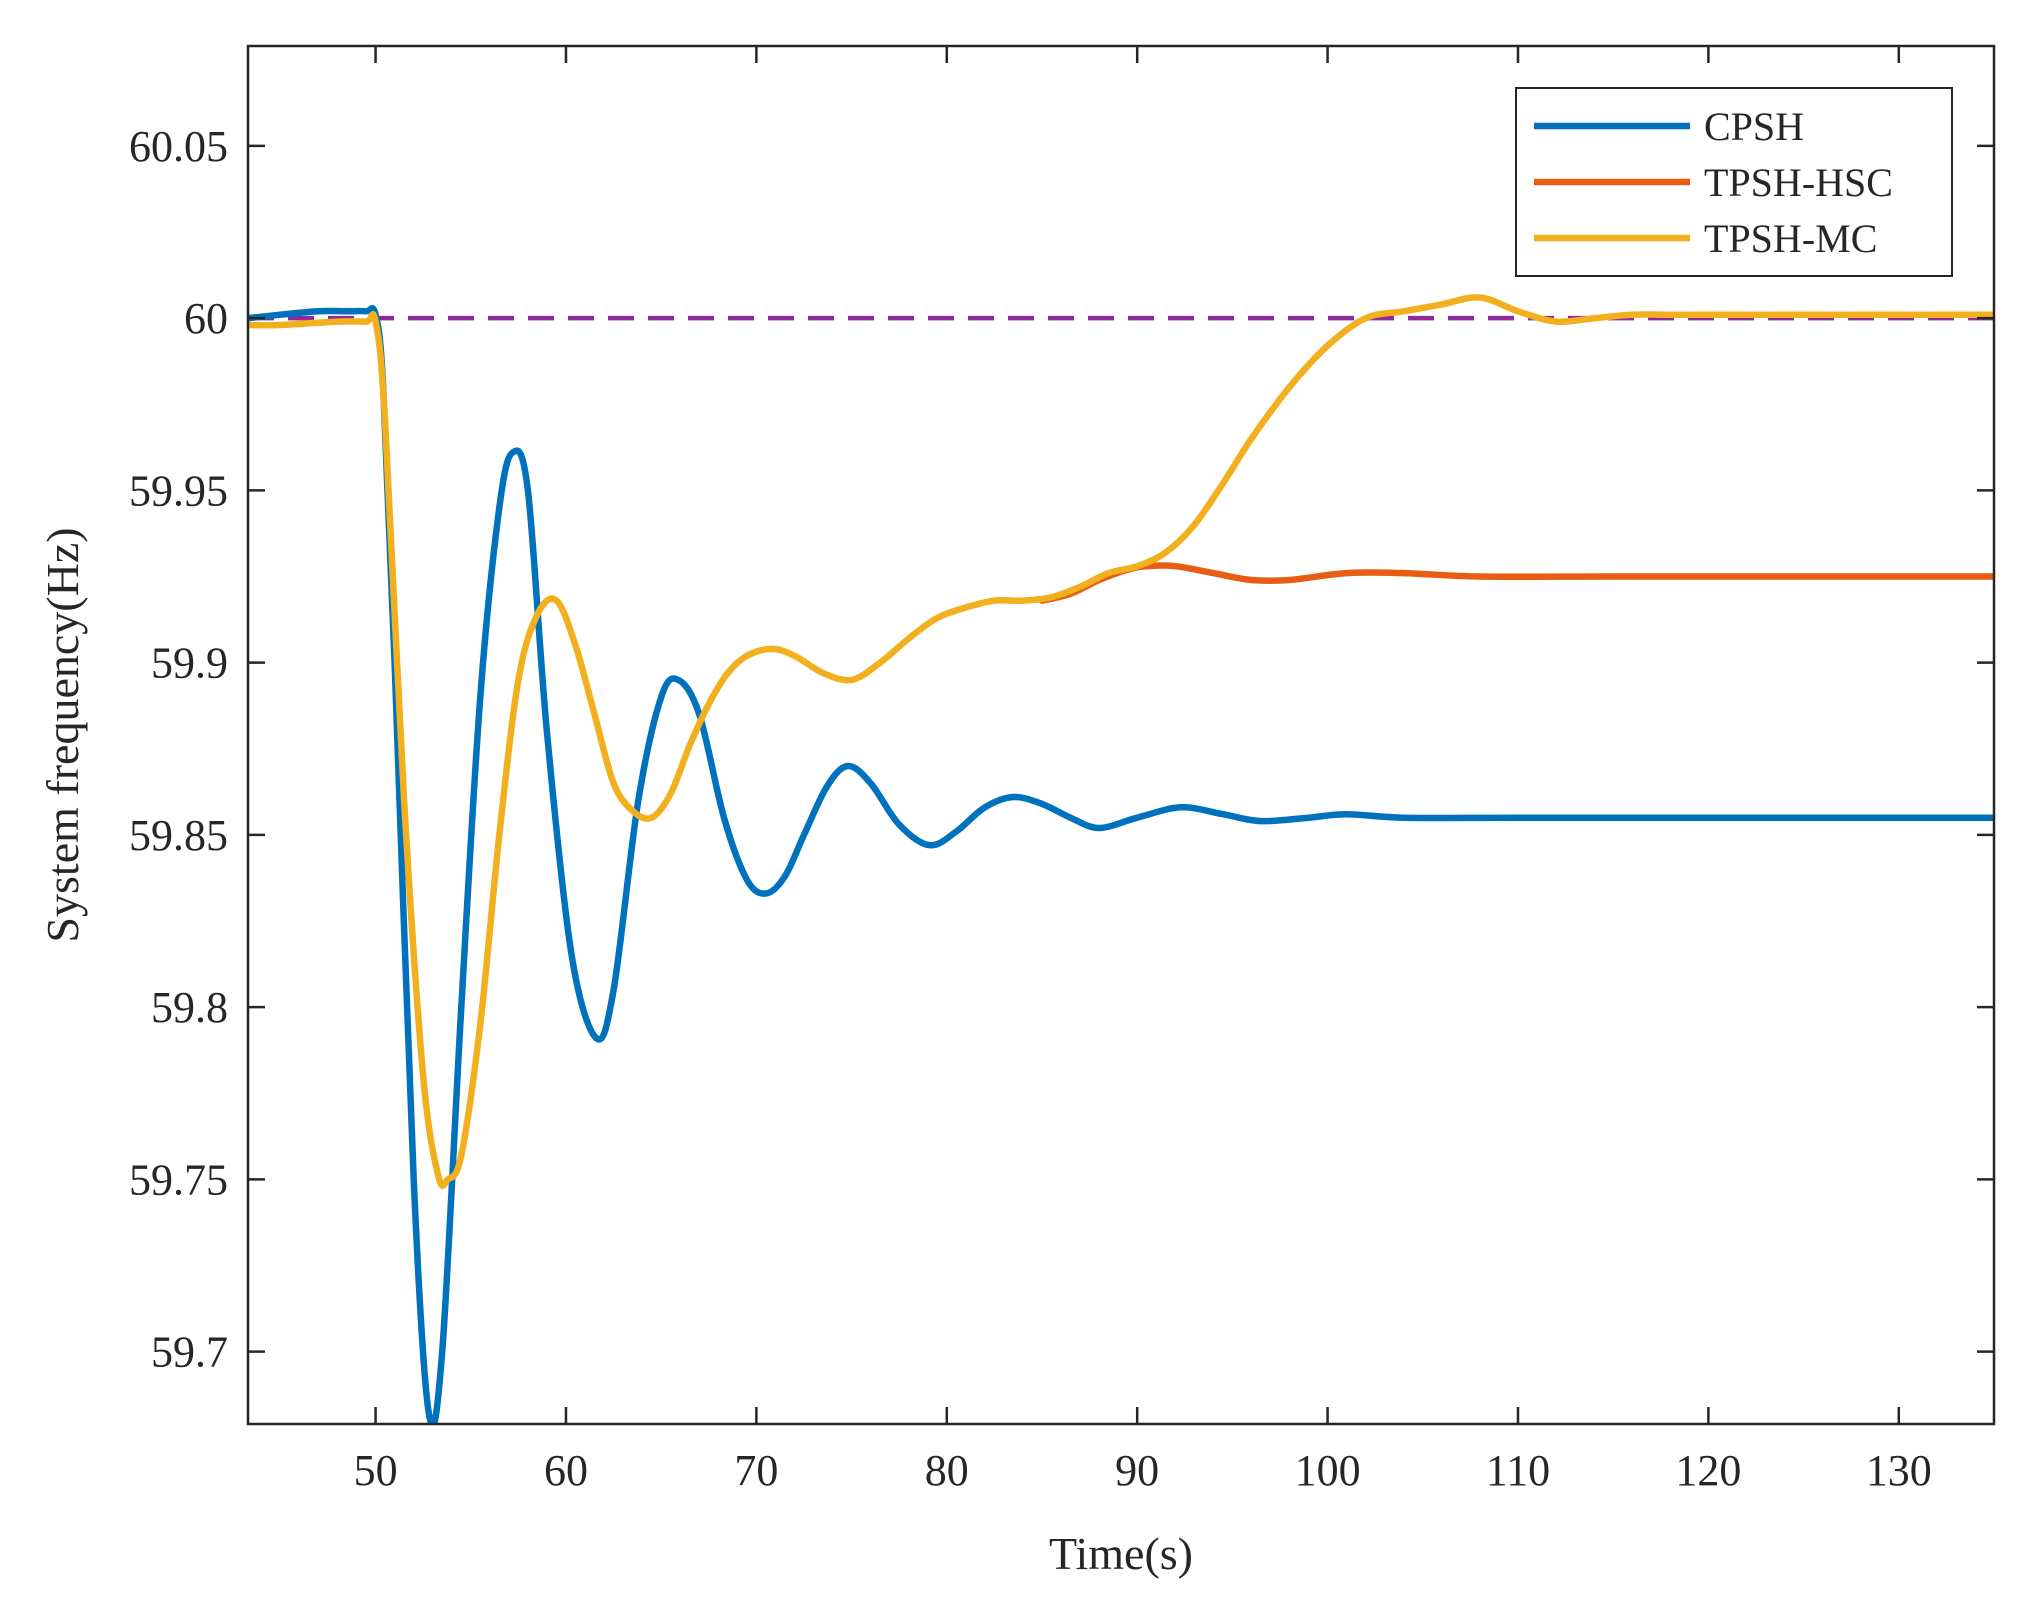 This screenshot has height=1606, width=2027. Describe the element at coordinates (566, 1470) in the screenshot. I see `x-tick-label: 60` at that location.